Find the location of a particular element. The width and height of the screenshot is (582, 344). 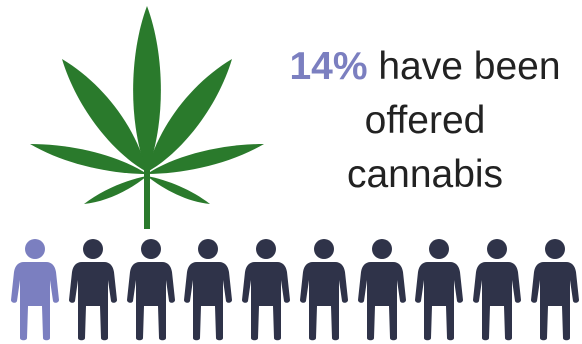

headline-line-3: cannabis is located at coordinates (425, 174).